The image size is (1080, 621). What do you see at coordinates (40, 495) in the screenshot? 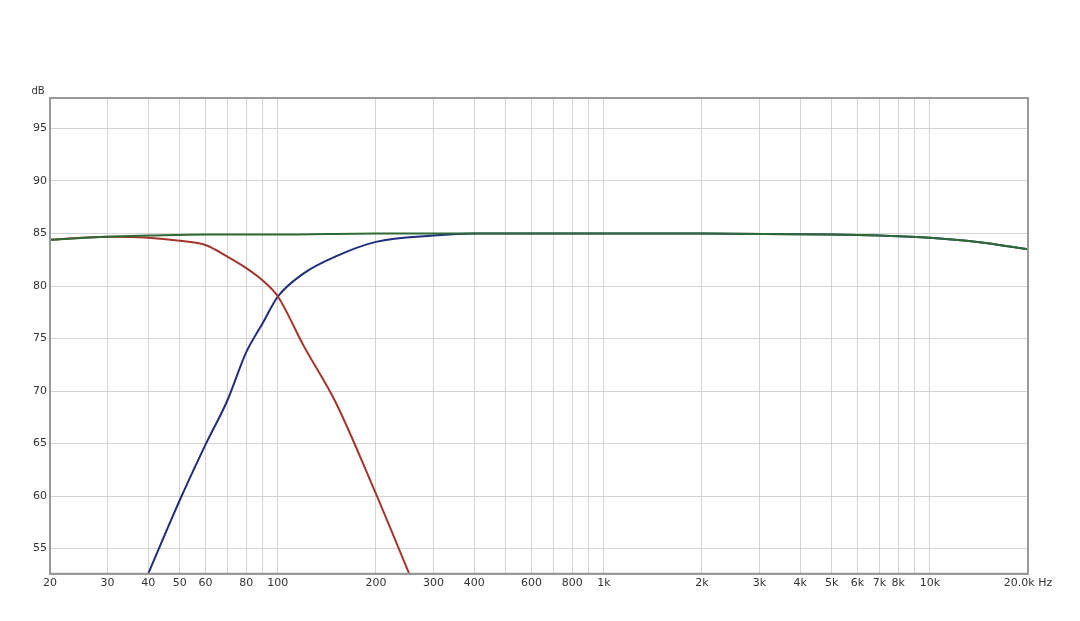
I see `y-tick-label: 60` at bounding box center [40, 495].